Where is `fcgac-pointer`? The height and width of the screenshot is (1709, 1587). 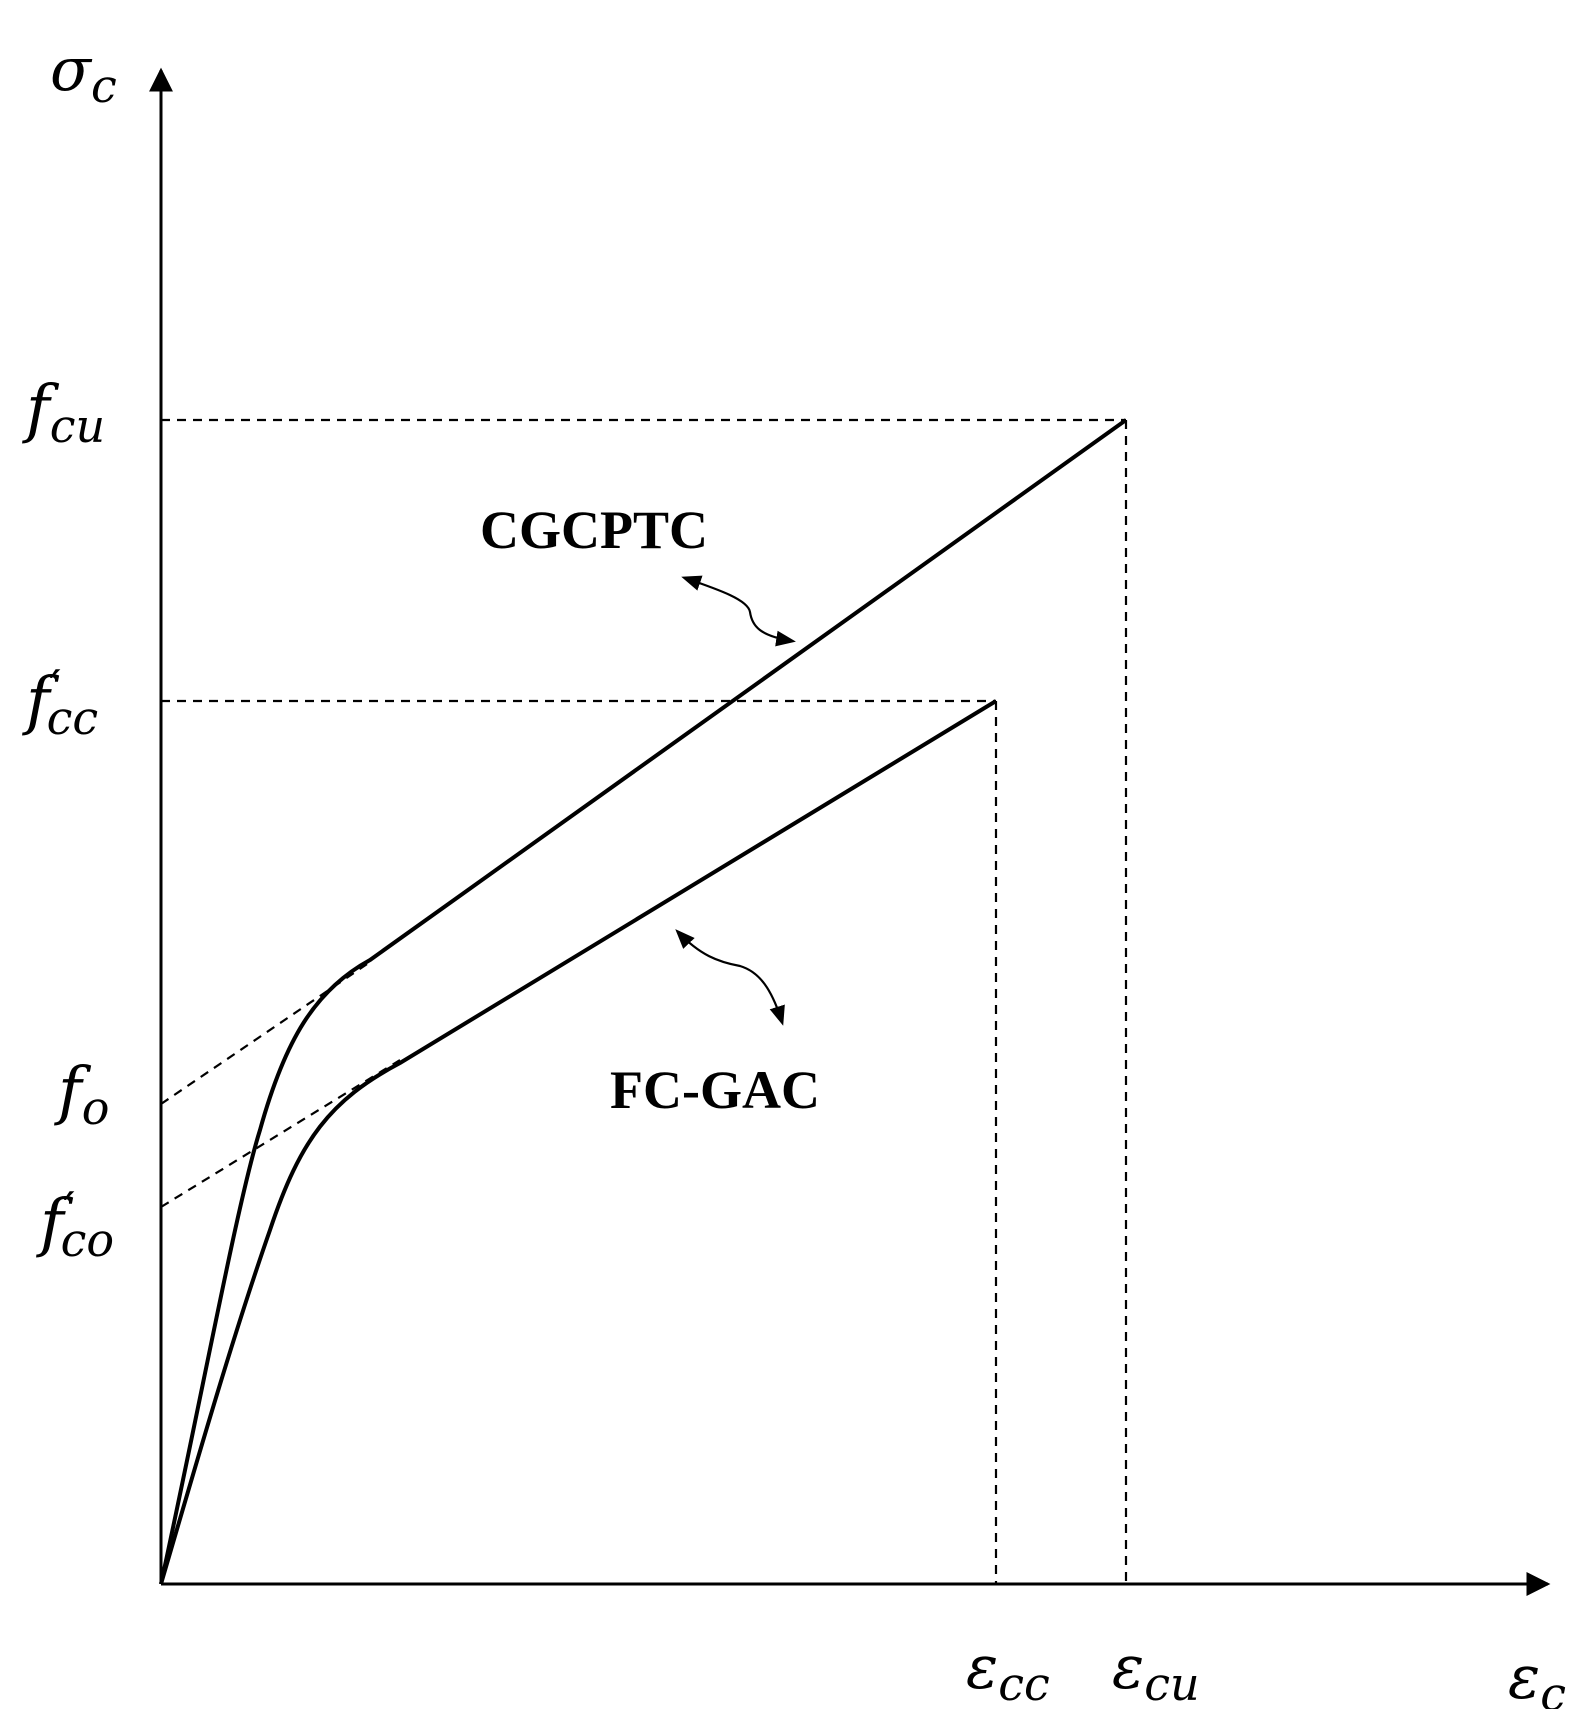
fcgac-pointer is located at coordinates (730, 977).